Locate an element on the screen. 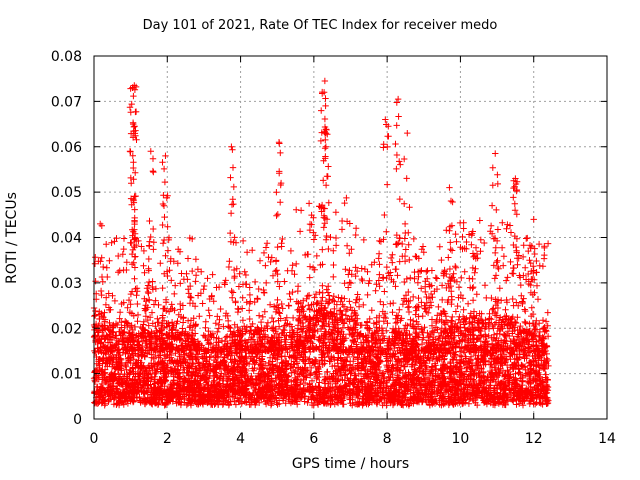 The height and width of the screenshot is (480, 640). x-axis-label: GPS time / hours is located at coordinates (350, 464).